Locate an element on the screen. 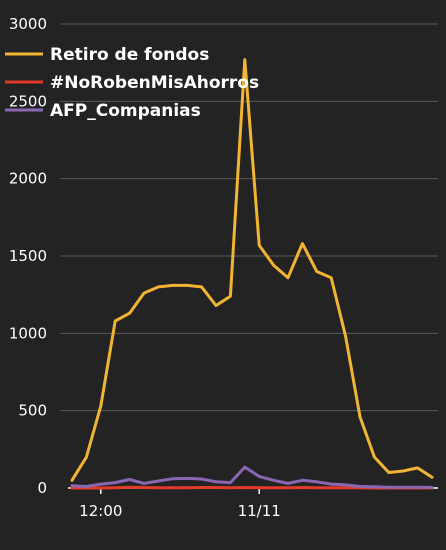 This screenshot has width=446, height=550. legend-item: #NoRobenMisAhorros is located at coordinates (132, 83).